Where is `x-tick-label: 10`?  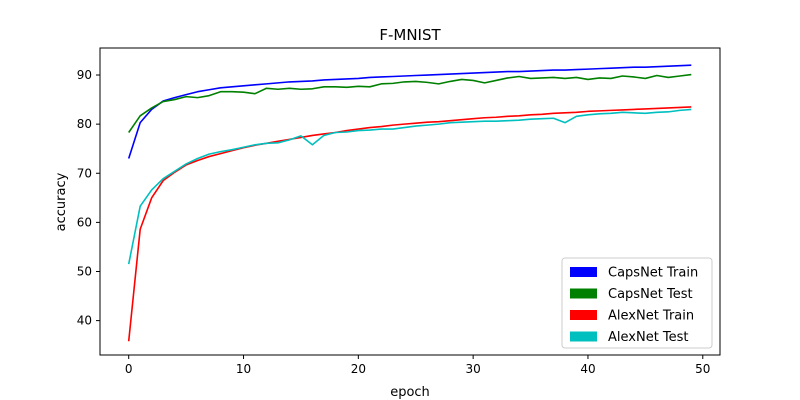 x-tick-label: 10 is located at coordinates (243, 369).